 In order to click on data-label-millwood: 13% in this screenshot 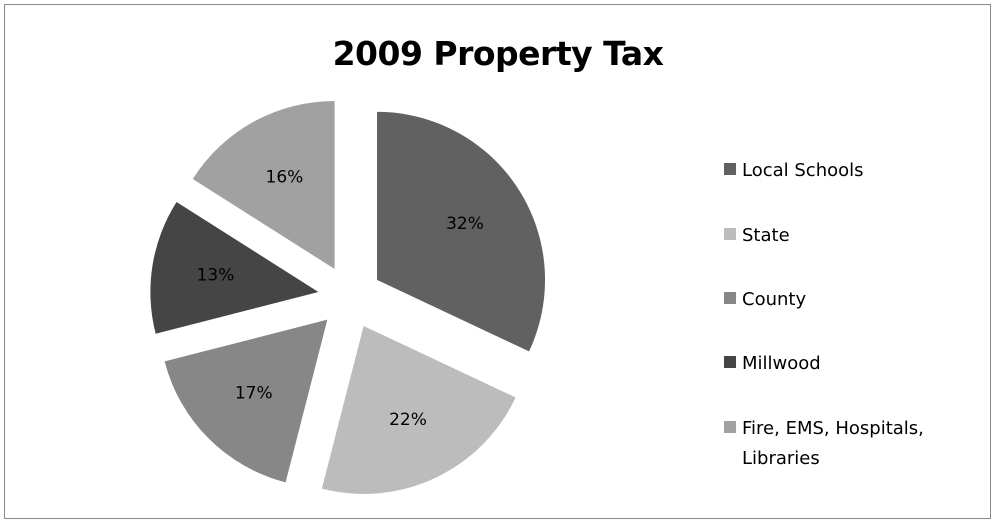, I will do `click(216, 276)`.